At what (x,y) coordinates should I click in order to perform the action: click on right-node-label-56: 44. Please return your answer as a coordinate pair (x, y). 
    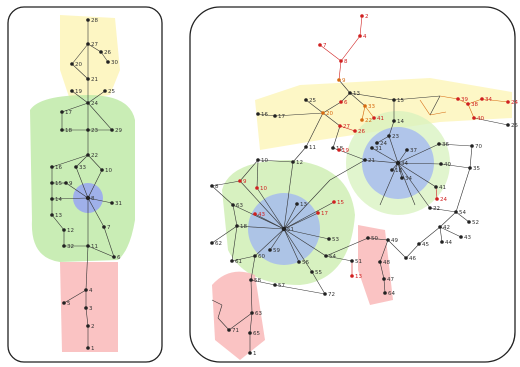
    Looking at the image, I should click on (448, 243).